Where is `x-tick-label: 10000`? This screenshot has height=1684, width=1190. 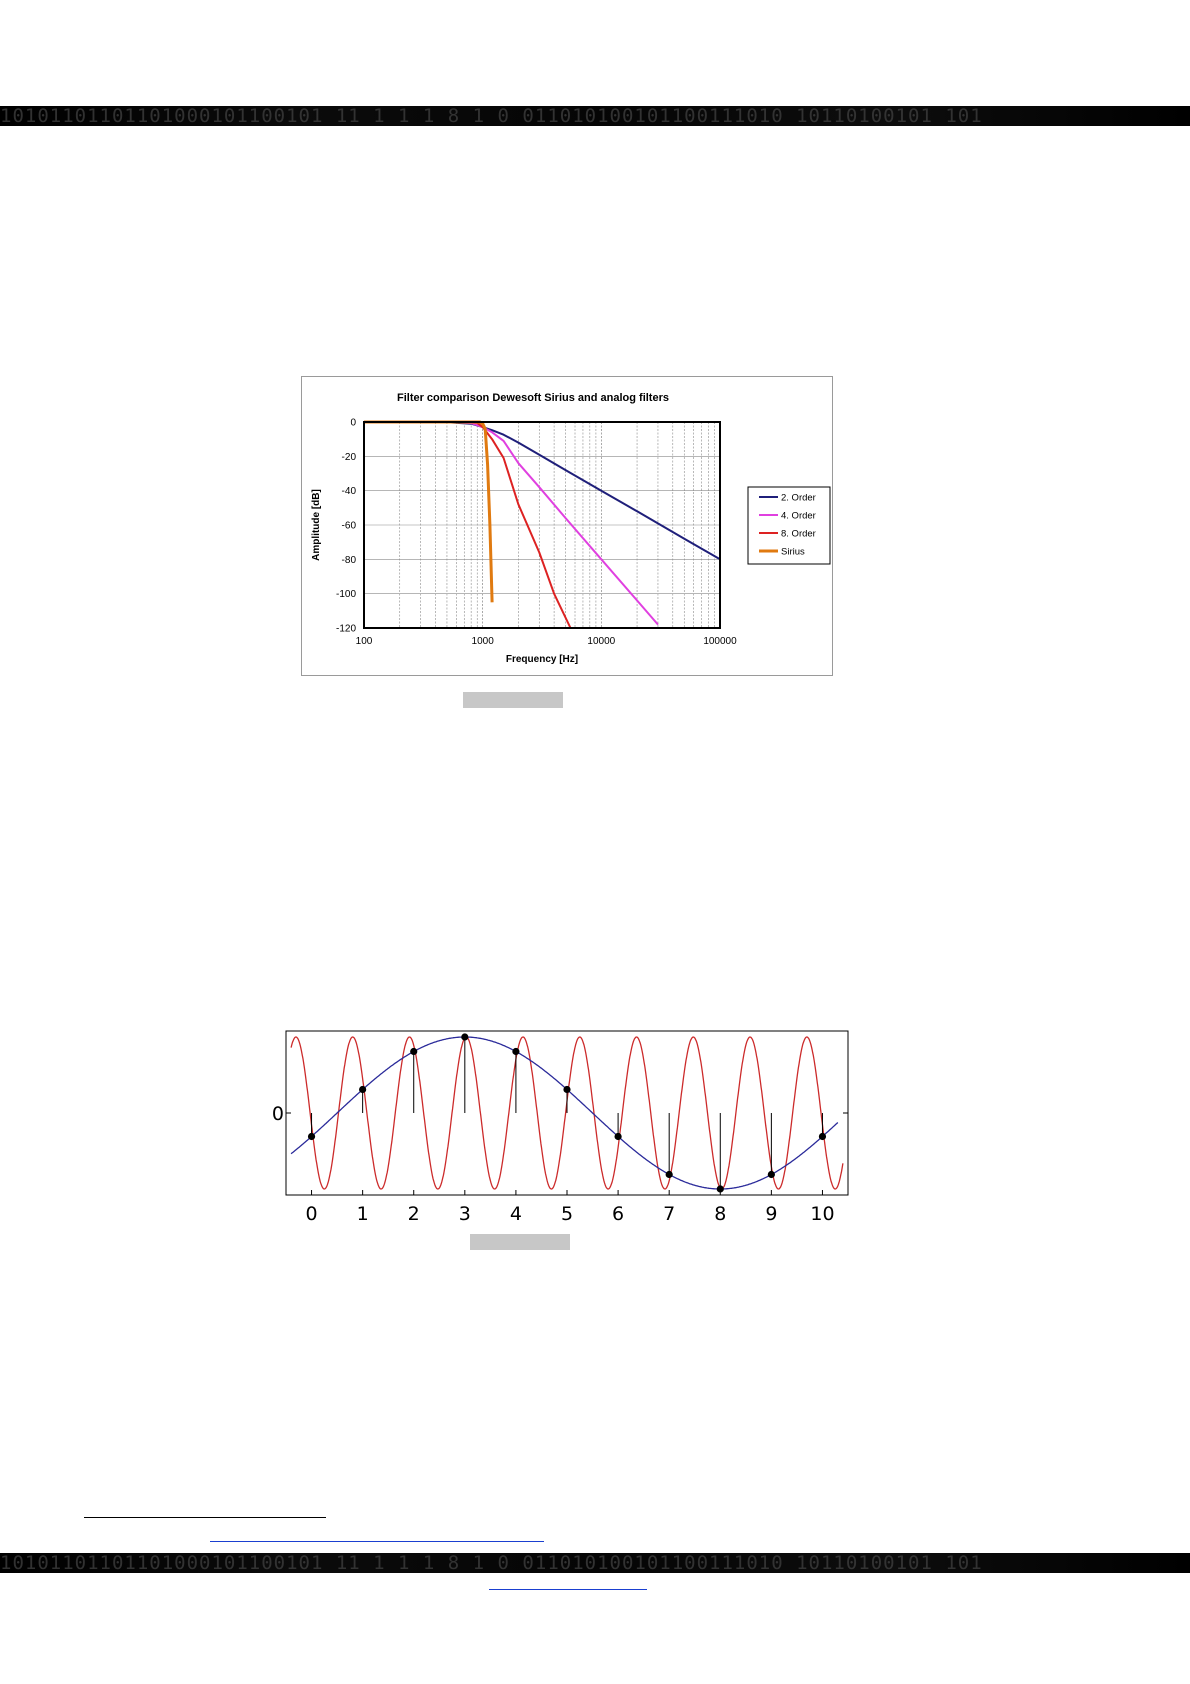
x-tick-label: 10000 is located at coordinates (601, 641).